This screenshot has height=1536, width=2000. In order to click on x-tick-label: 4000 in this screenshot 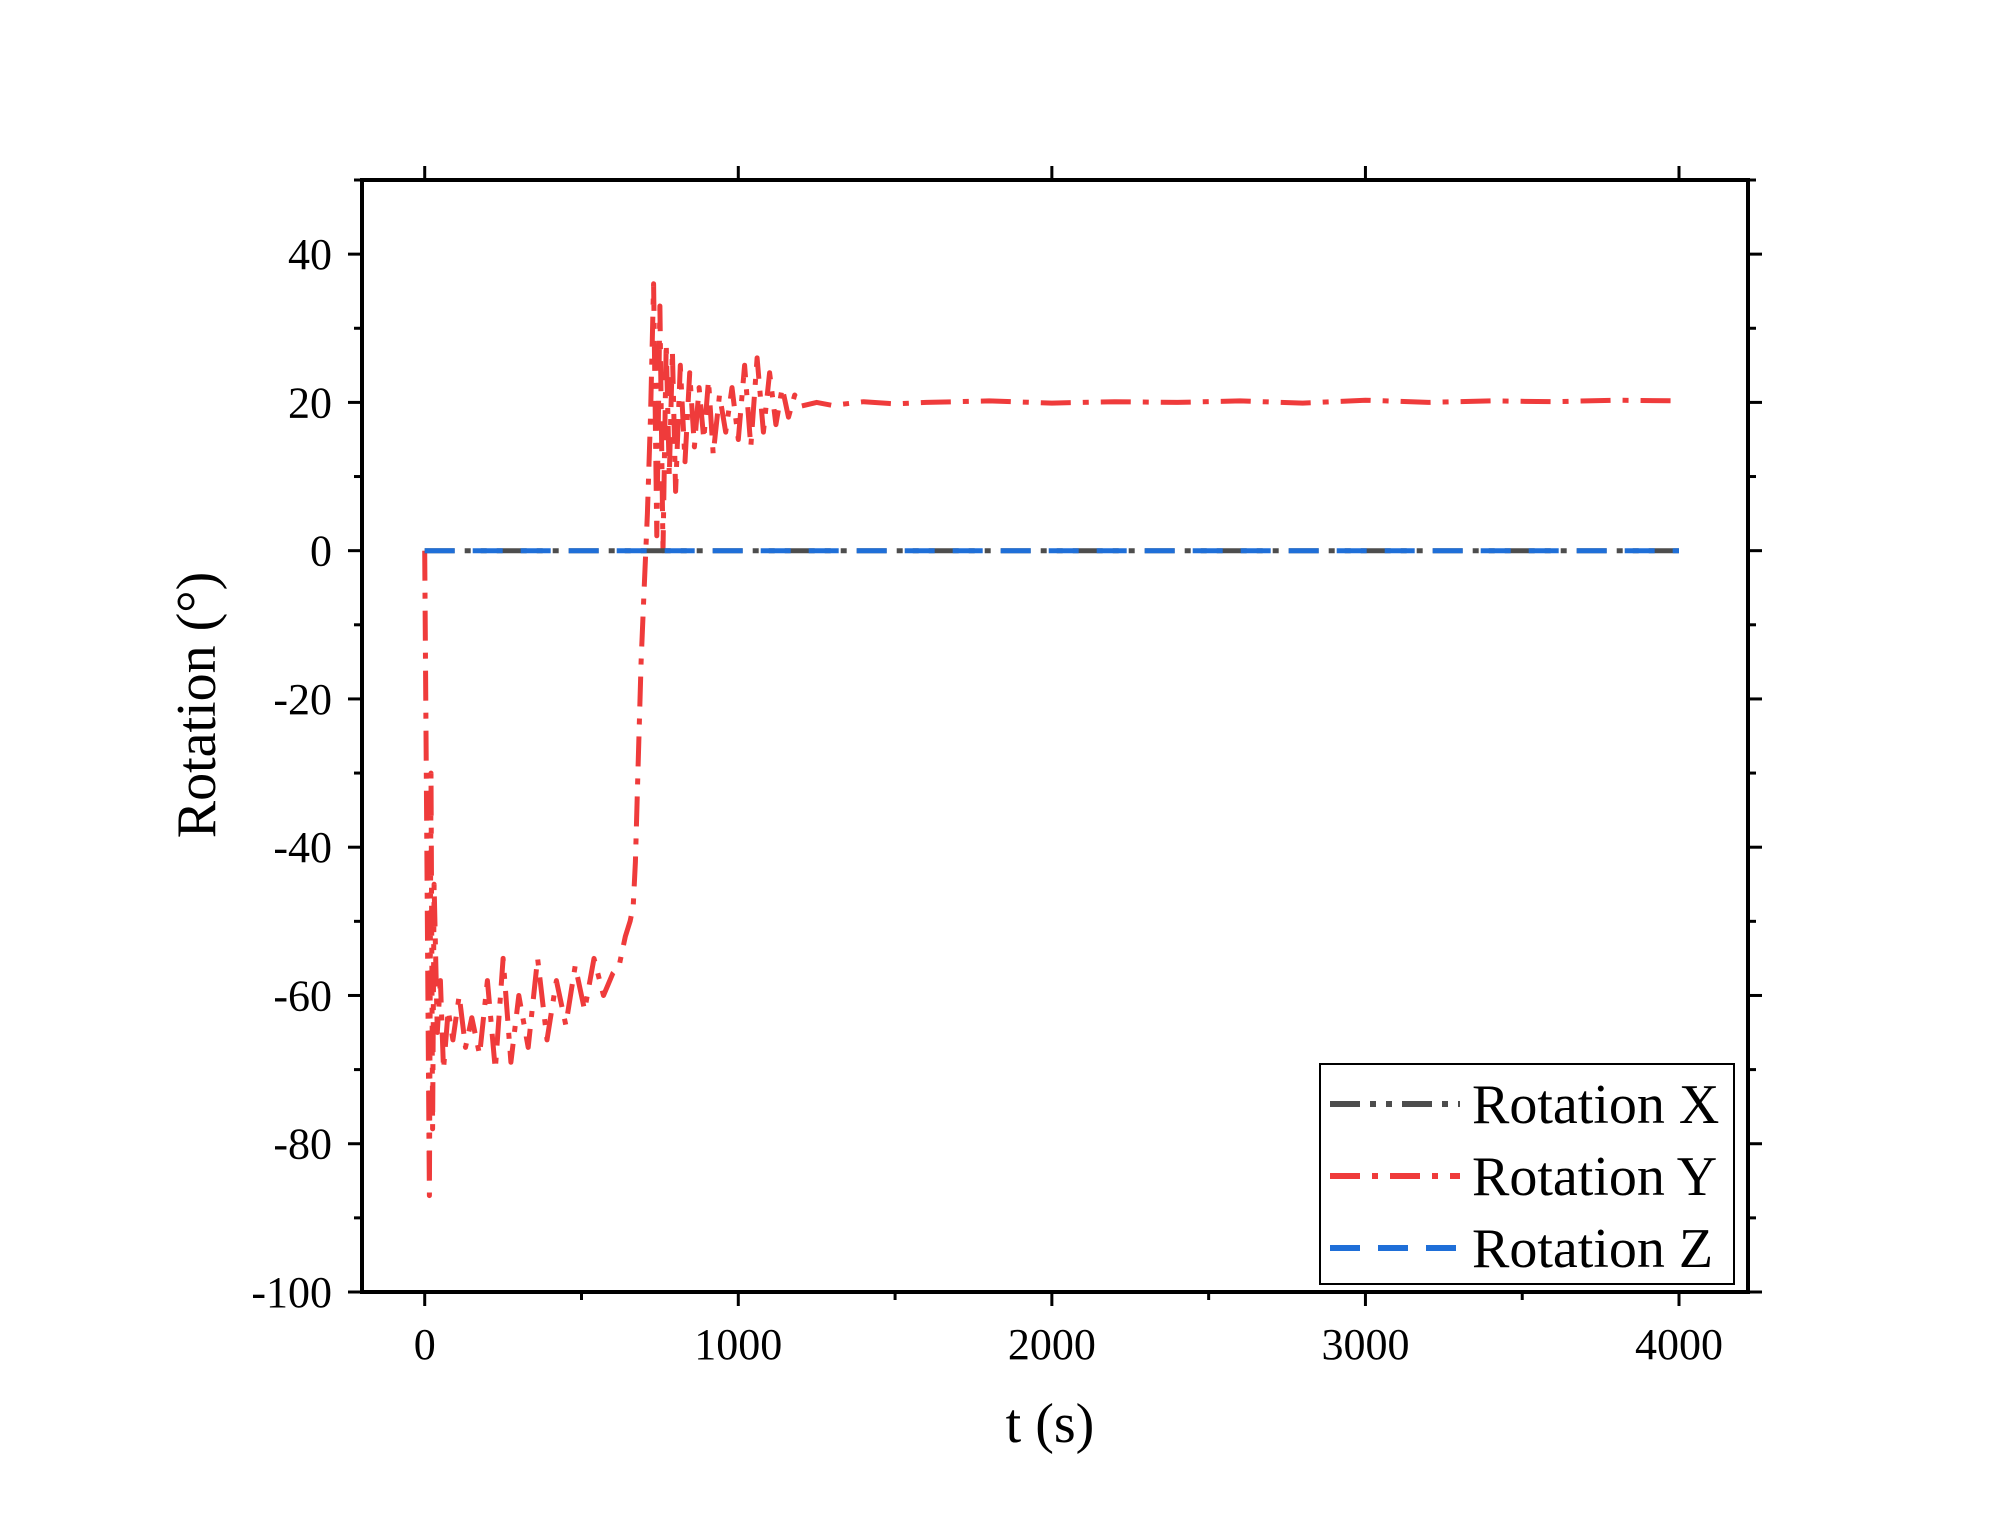, I will do `click(1679, 1344)`.